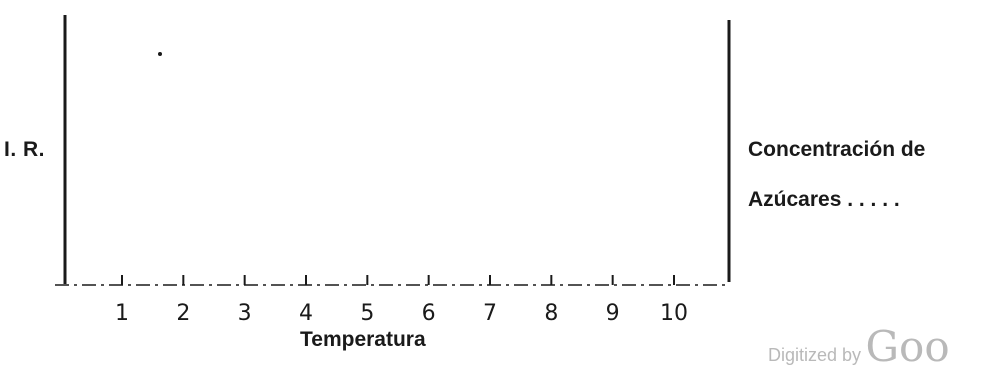 This screenshot has height=371, width=1000. Describe the element at coordinates (398, 280) in the screenshot. I see `x-ticks` at that location.